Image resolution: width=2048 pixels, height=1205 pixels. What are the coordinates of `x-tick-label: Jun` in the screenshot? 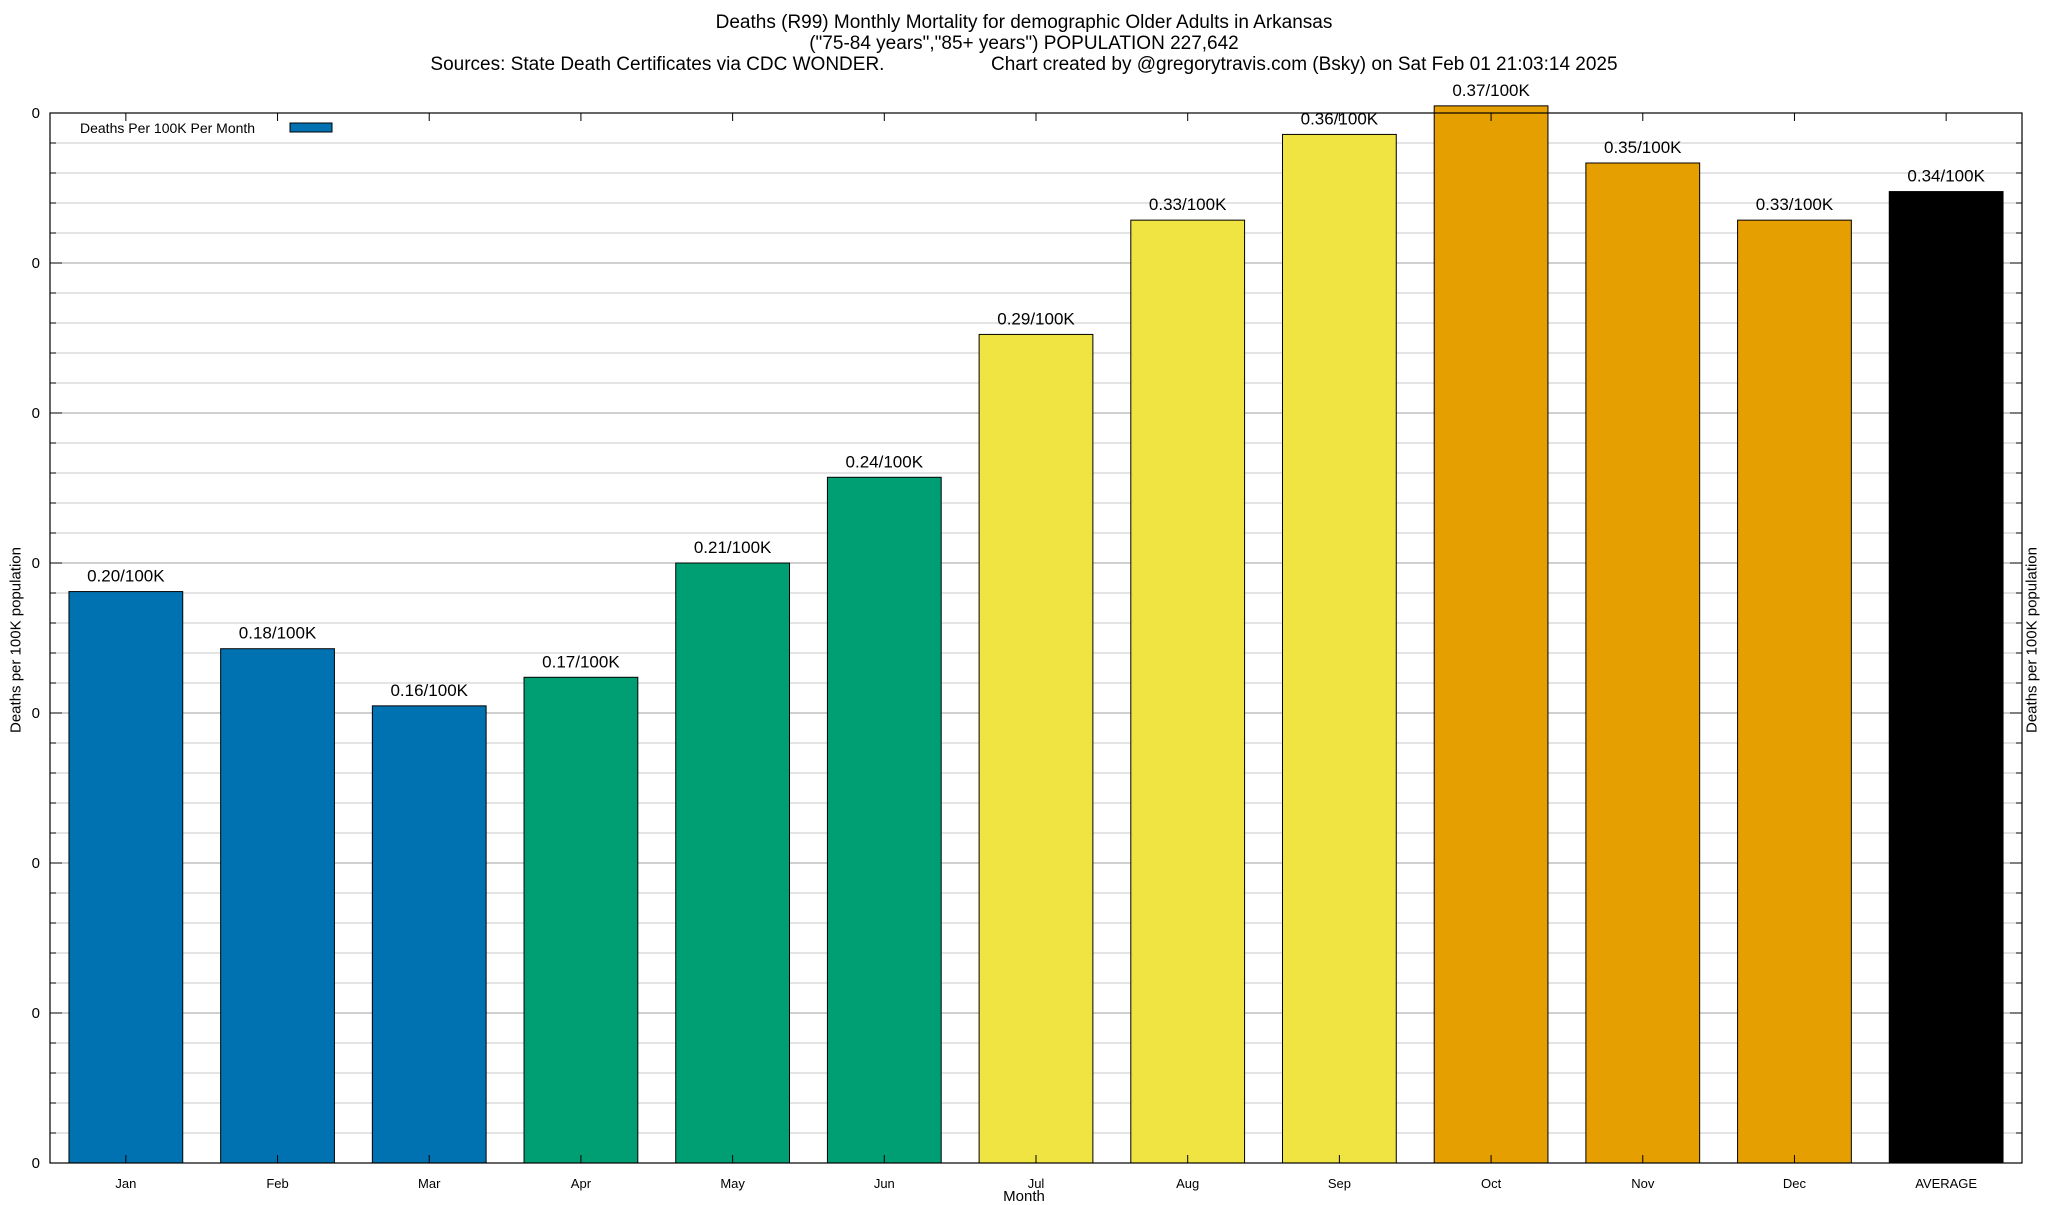 It's located at (884, 1183).